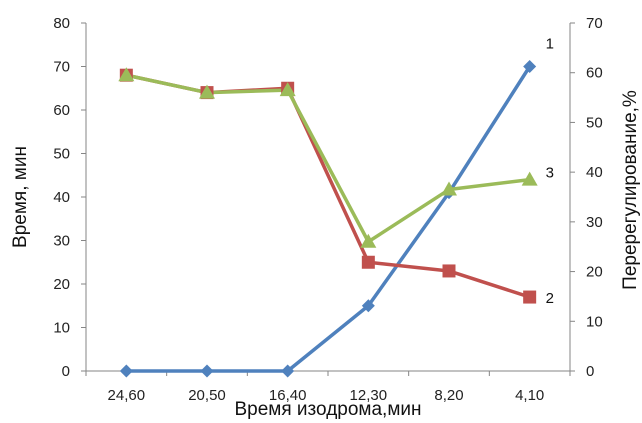 Image resolution: width=642 pixels, height=423 pixels. What do you see at coordinates (369, 395) in the screenshot?
I see `x-tick-label: 12,30` at bounding box center [369, 395].